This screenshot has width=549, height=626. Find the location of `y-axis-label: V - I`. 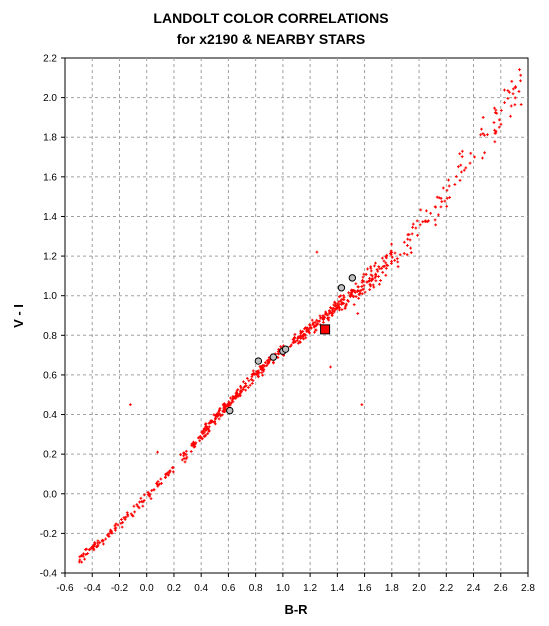

y-axis-label: V - I is located at coordinates (18, 316).